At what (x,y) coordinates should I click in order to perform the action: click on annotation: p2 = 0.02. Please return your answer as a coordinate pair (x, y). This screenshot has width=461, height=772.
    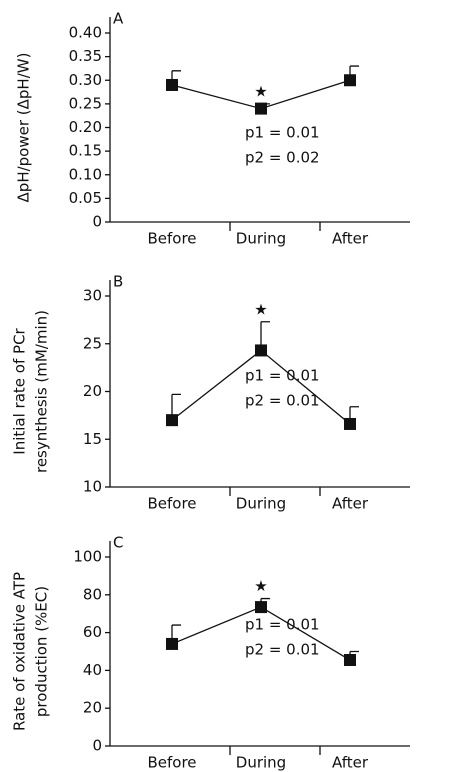
    Looking at the image, I should click on (282, 158).